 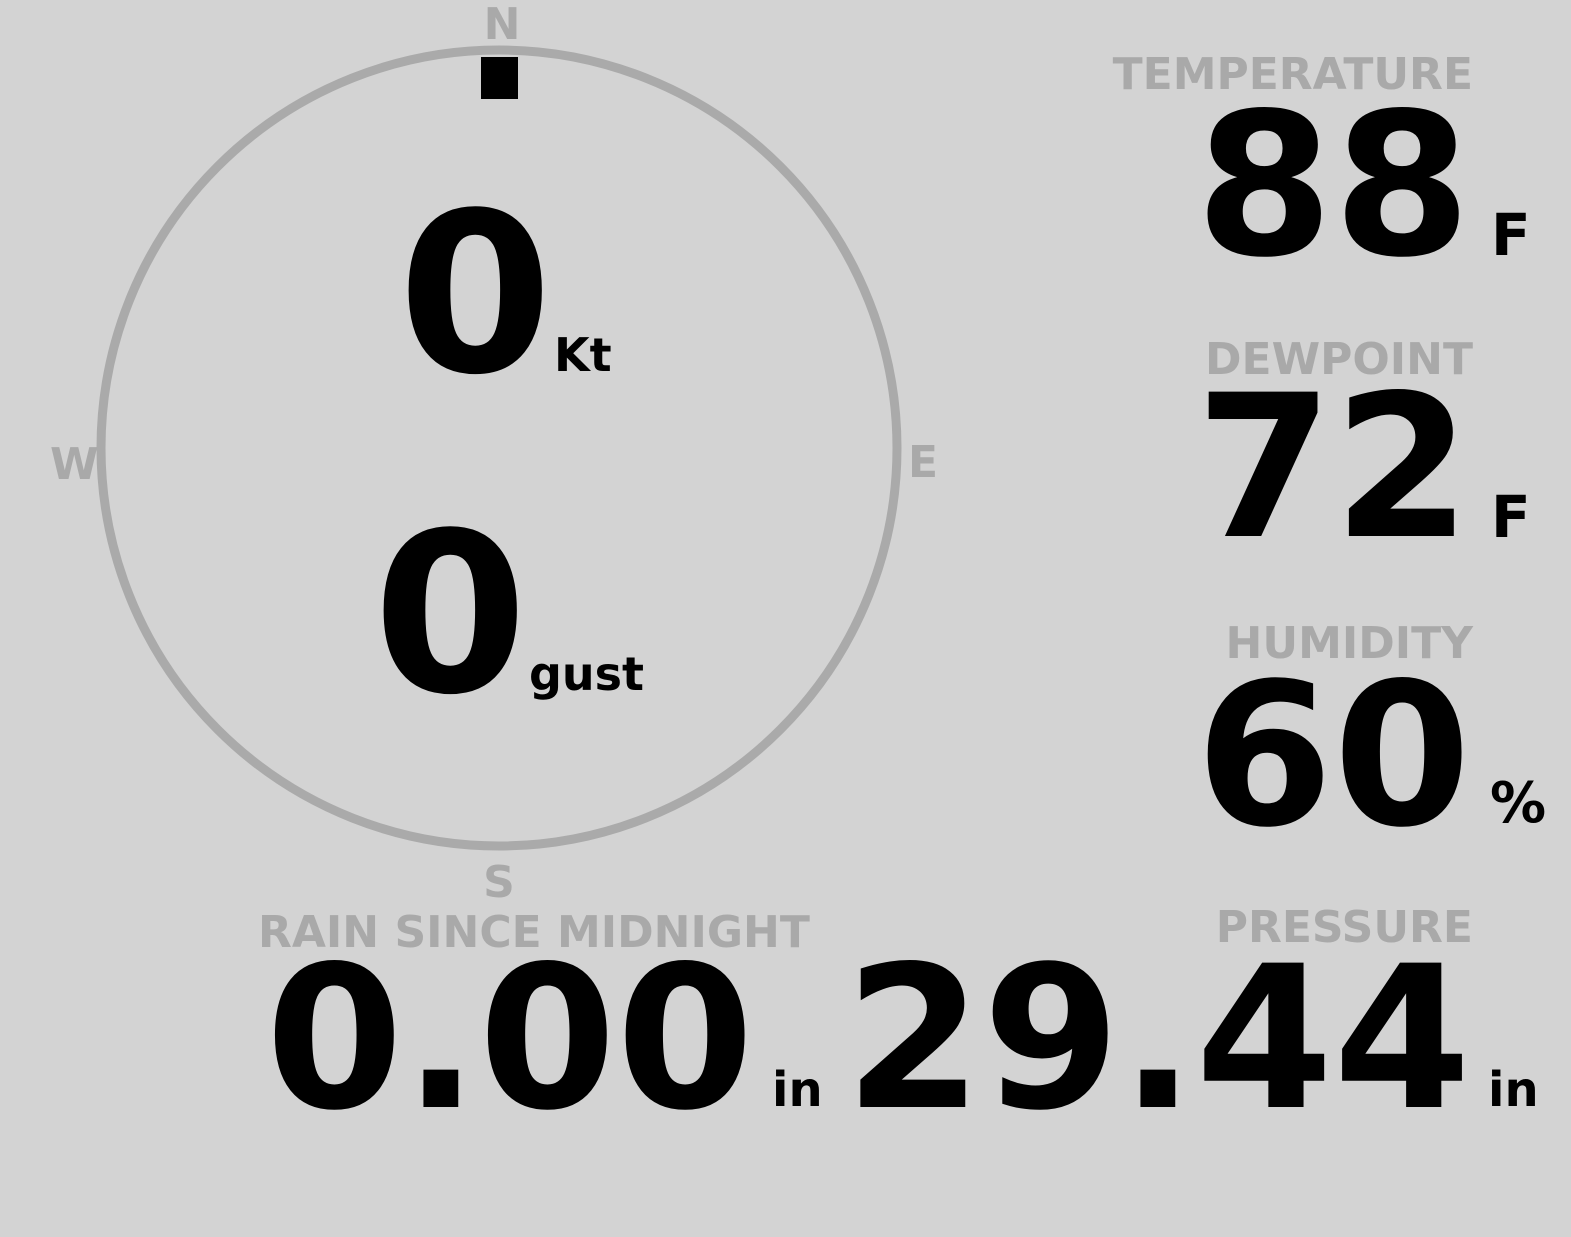 I want to click on rain-value: 0.00, so click(x=509, y=1038).